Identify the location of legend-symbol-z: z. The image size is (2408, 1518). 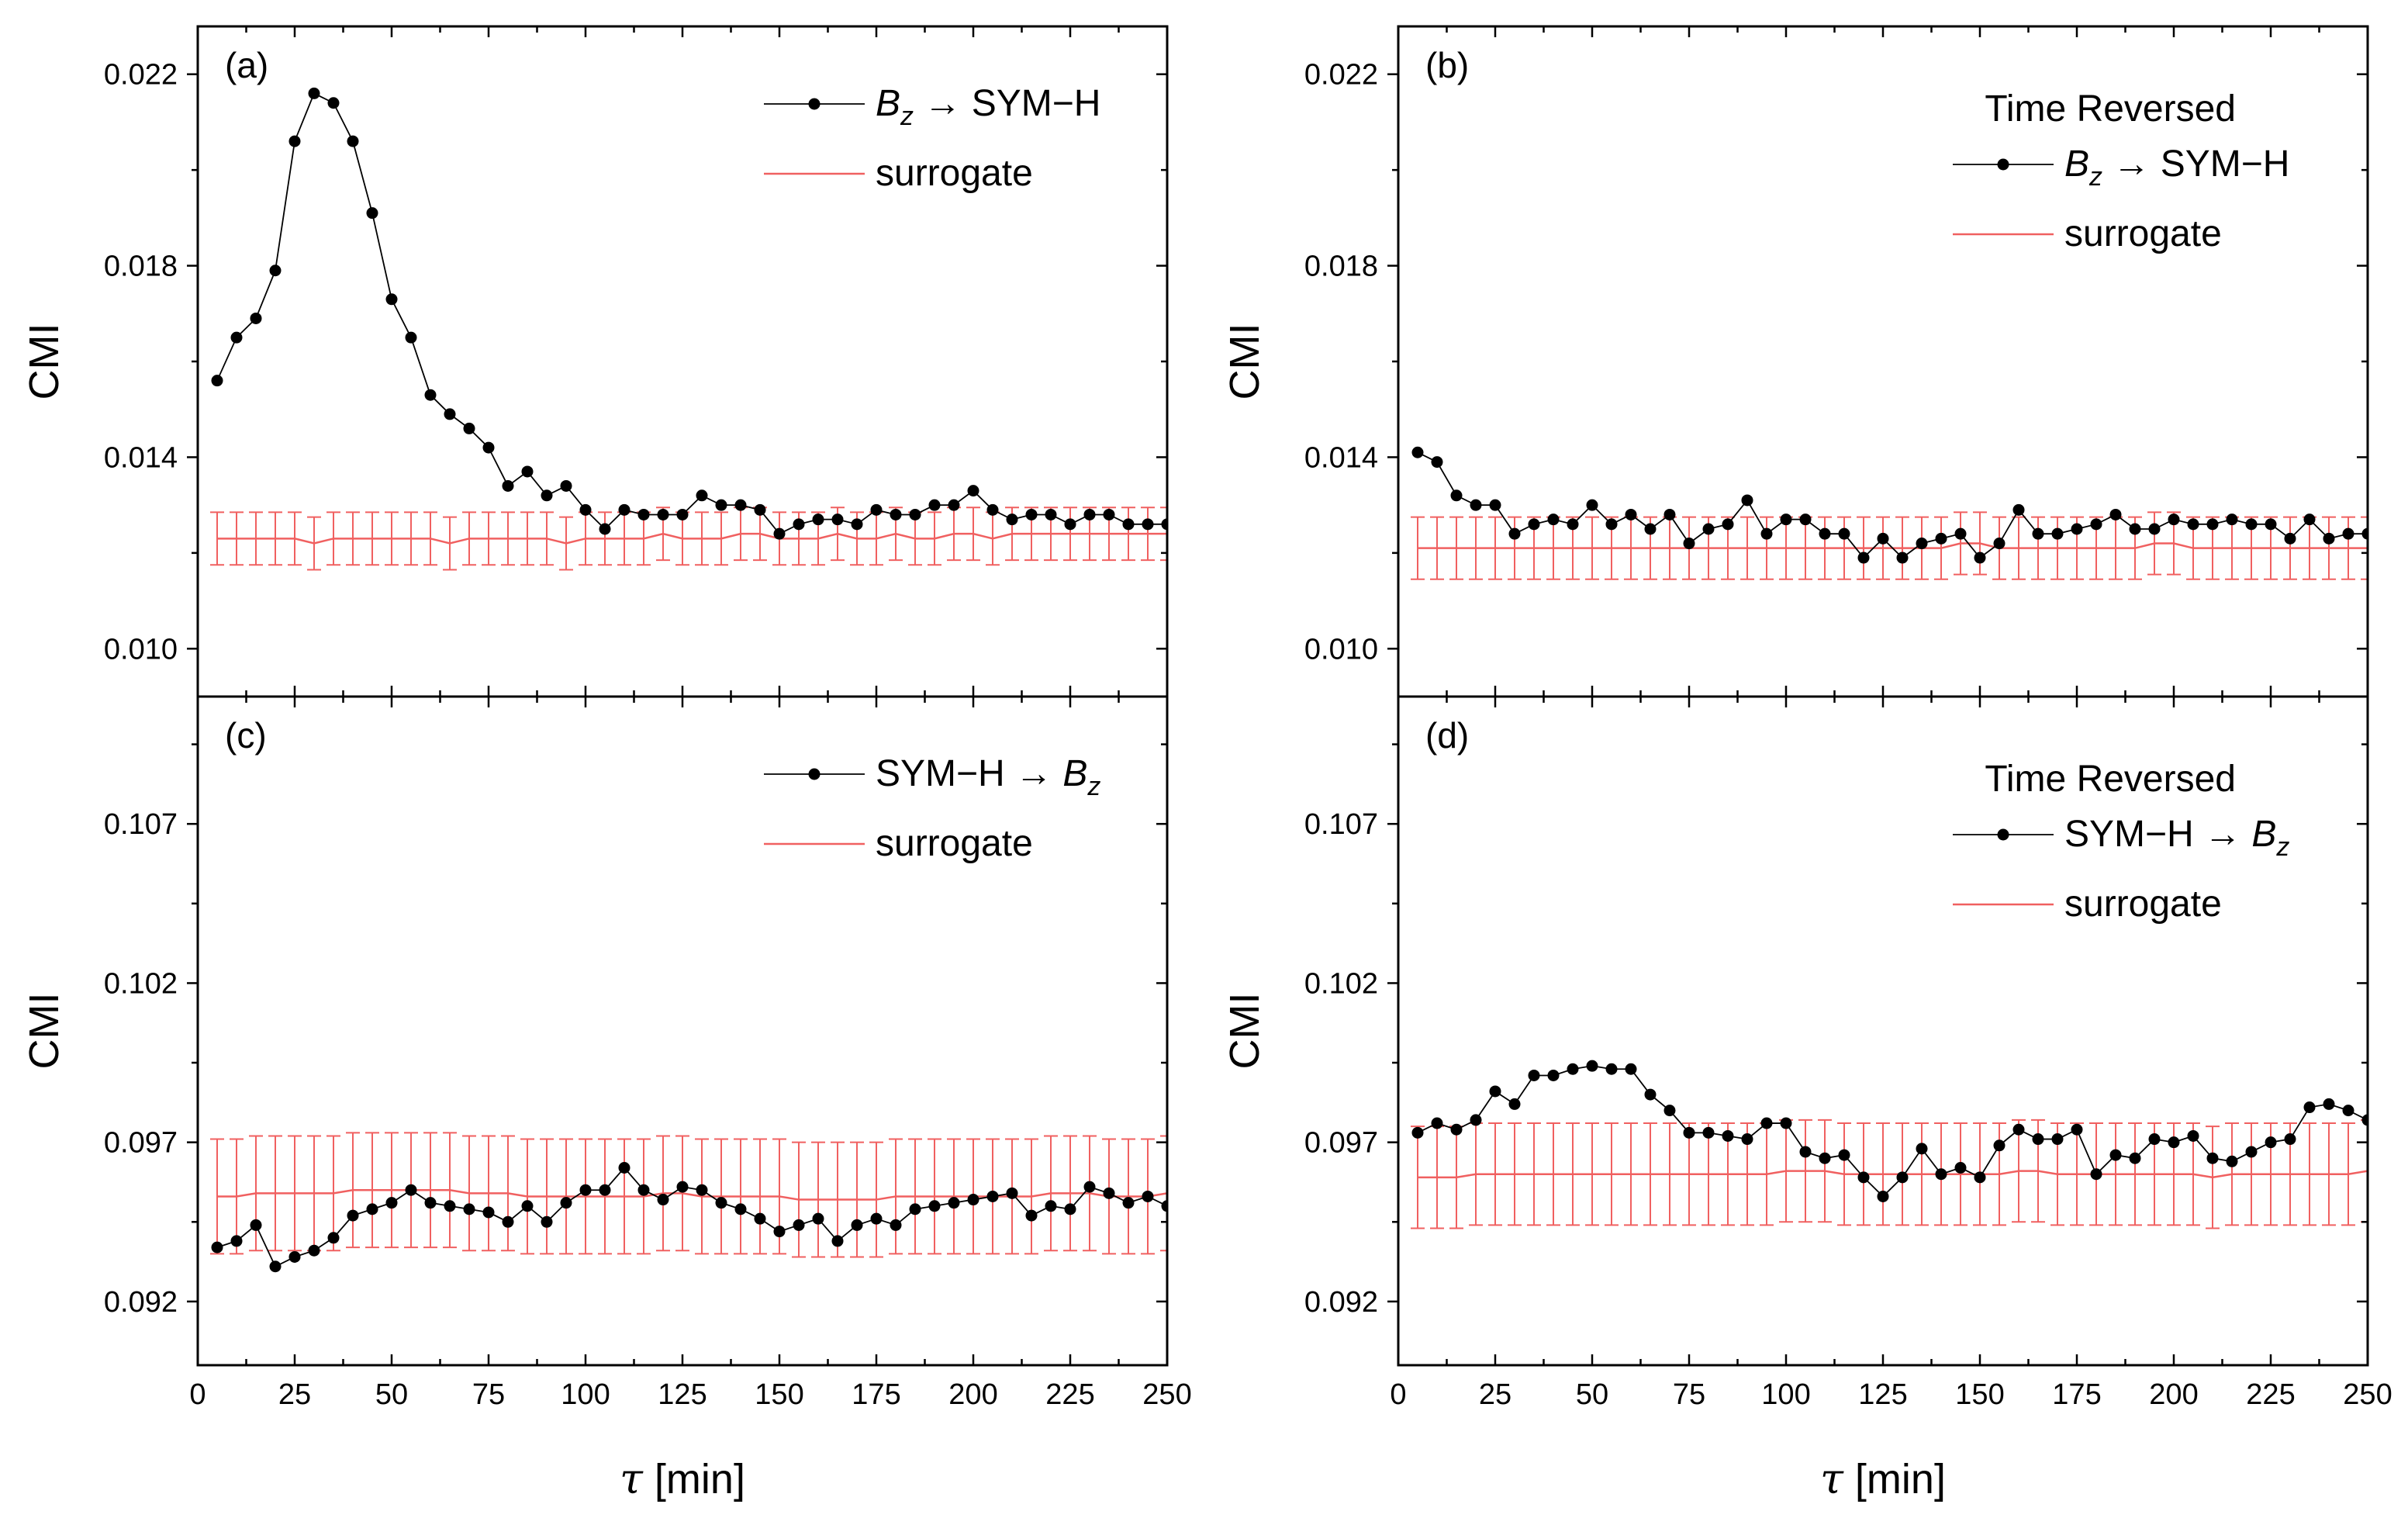
(2282, 847).